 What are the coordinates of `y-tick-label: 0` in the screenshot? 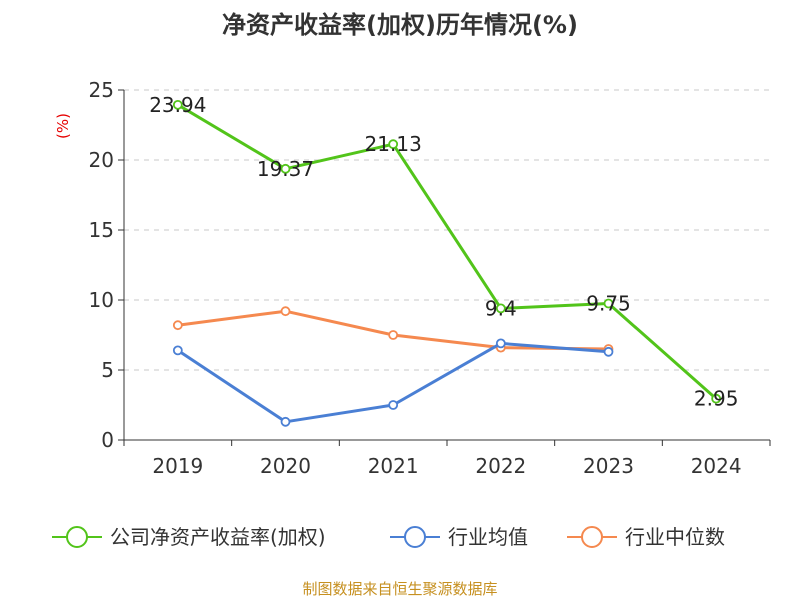 It's located at (107, 440).